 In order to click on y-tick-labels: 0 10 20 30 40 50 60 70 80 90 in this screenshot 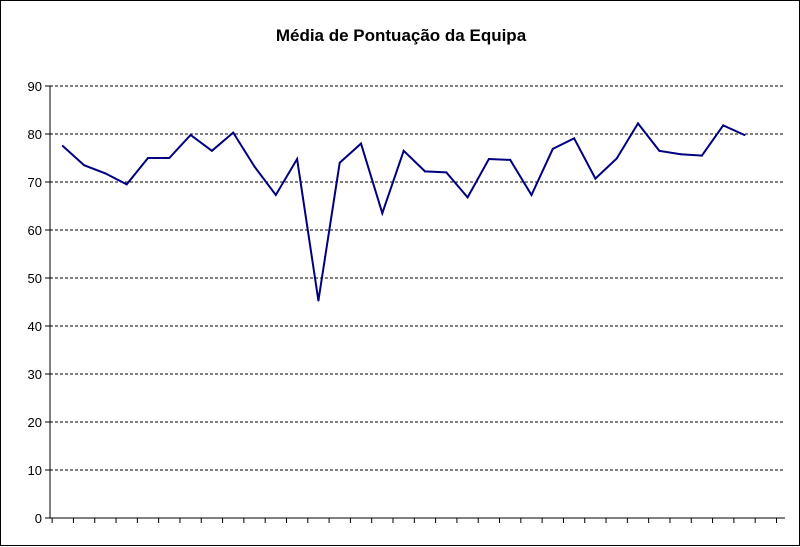, I will do `click(35, 302)`.